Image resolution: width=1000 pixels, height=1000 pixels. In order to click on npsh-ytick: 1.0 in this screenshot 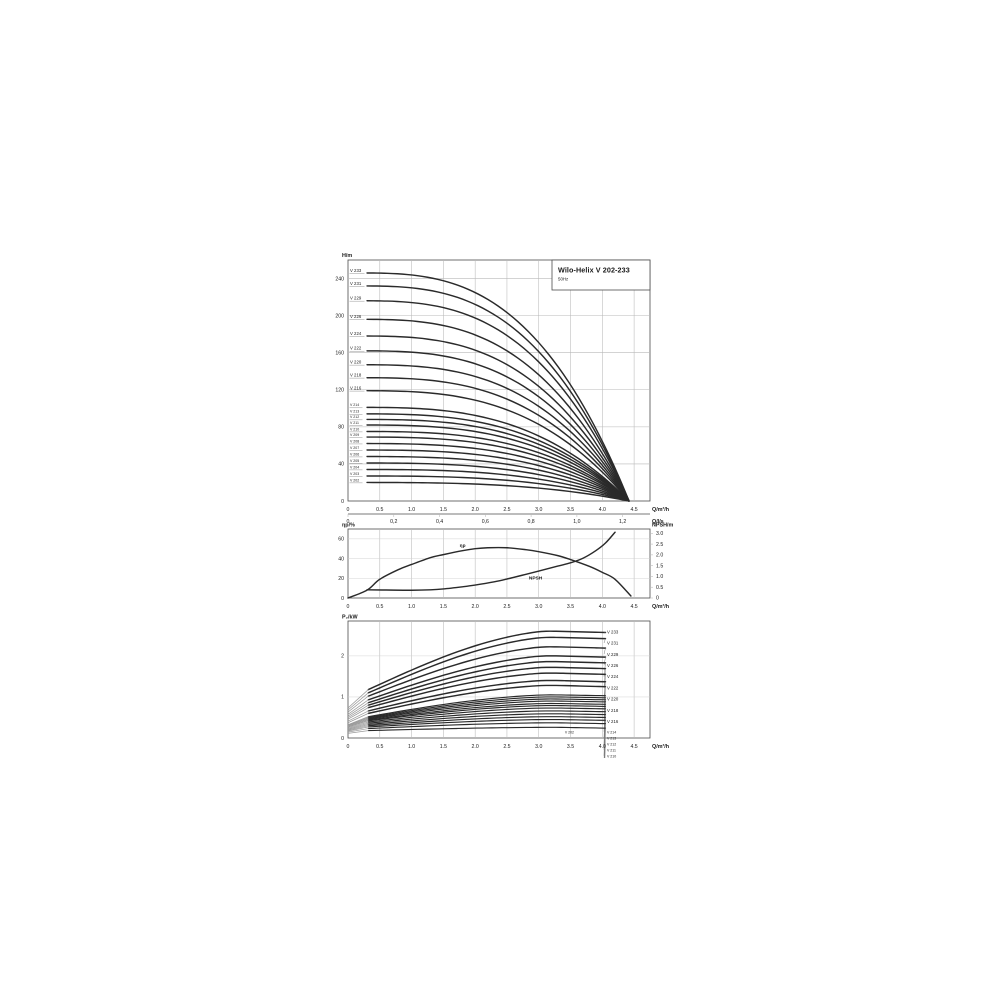, I will do `click(659, 577)`.